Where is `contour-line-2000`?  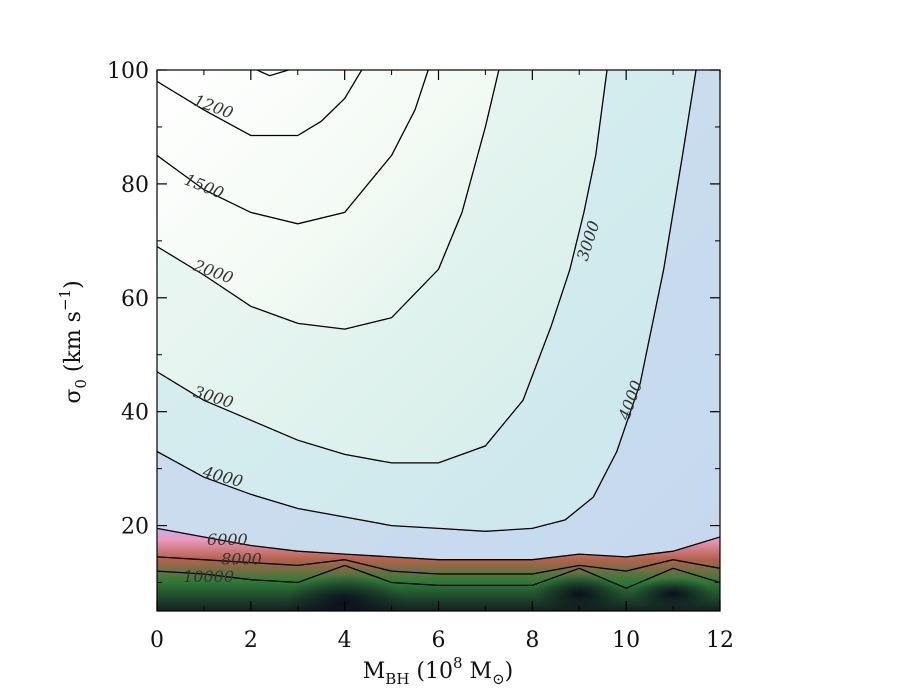 contour-line-2000 is located at coordinates (328, 200).